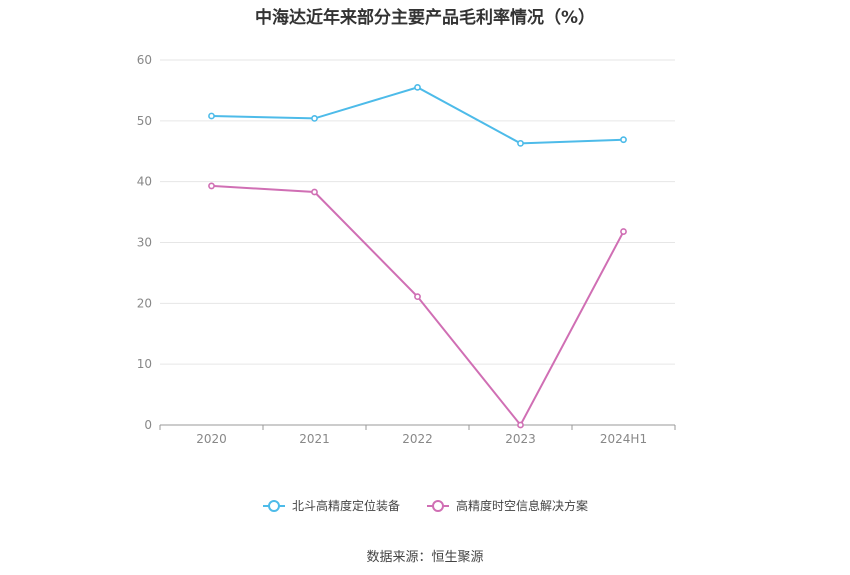 The width and height of the screenshot is (850, 575). Describe the element at coordinates (345, 506) in the screenshot. I see `legend-label: 北斗高精度定位装备` at that location.